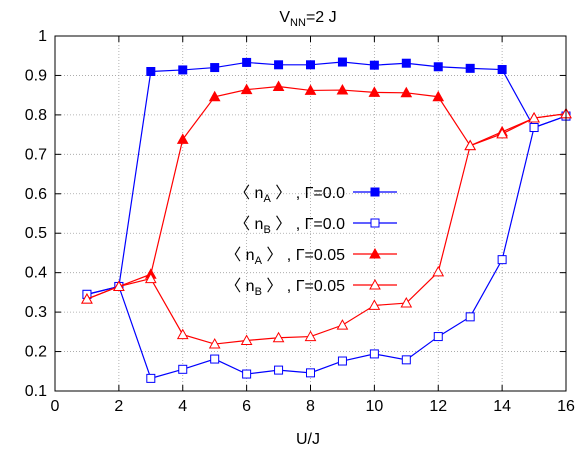 Image resolution: width=587 pixels, height=452 pixels. What do you see at coordinates (36, 233) in the screenshot?
I see `y-tick-label: 0.5` at bounding box center [36, 233].